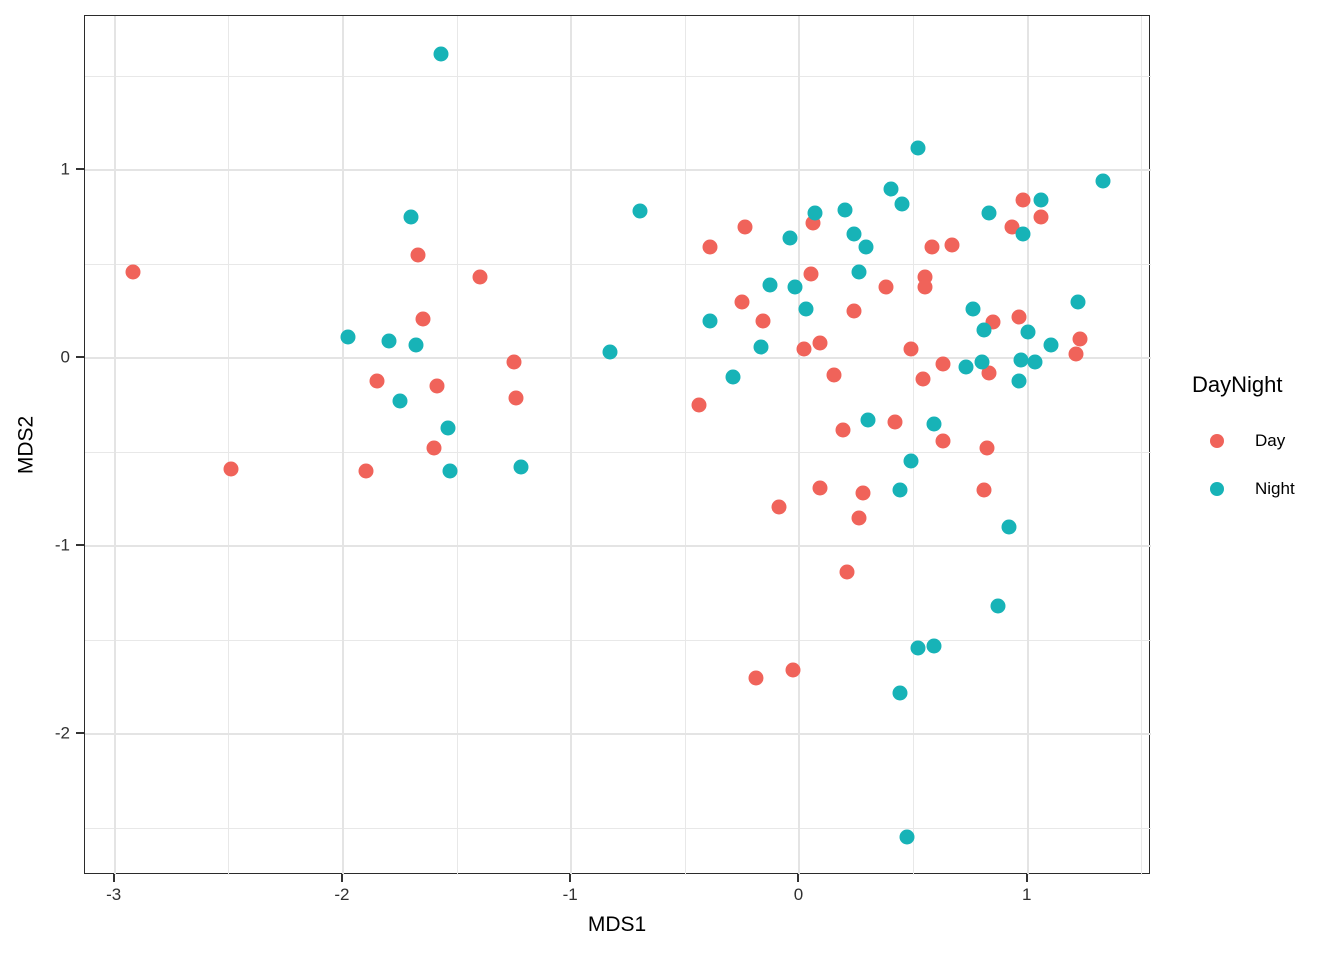 The width and height of the screenshot is (1344, 960). I want to click on legend-night-dot-icon, so click(1217, 489).